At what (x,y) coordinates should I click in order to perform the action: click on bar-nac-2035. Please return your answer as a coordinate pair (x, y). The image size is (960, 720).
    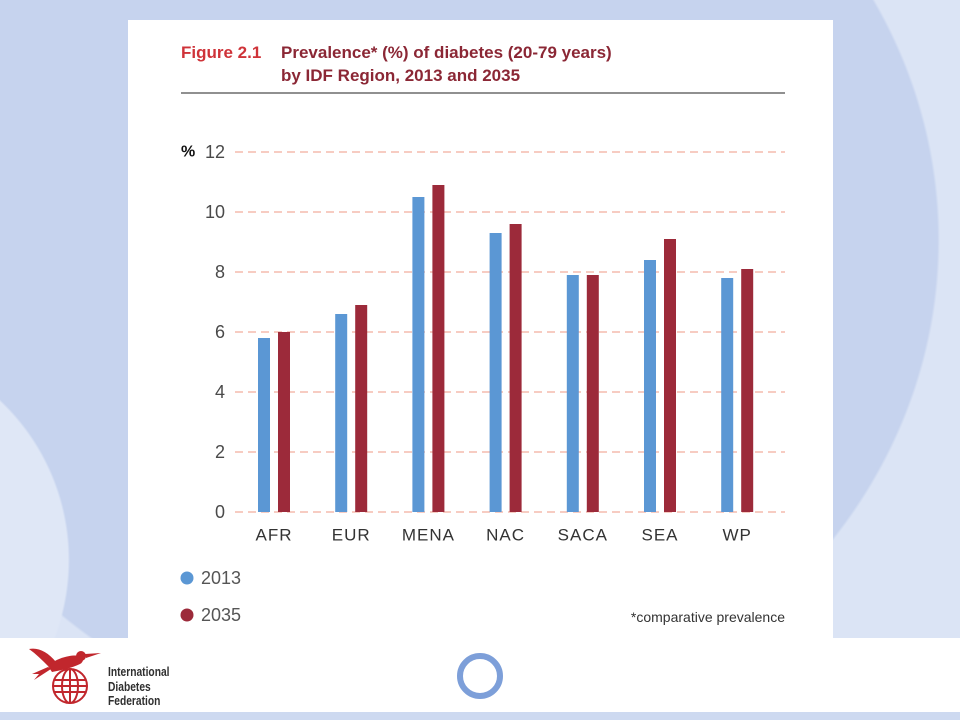
    Looking at the image, I should click on (515, 368).